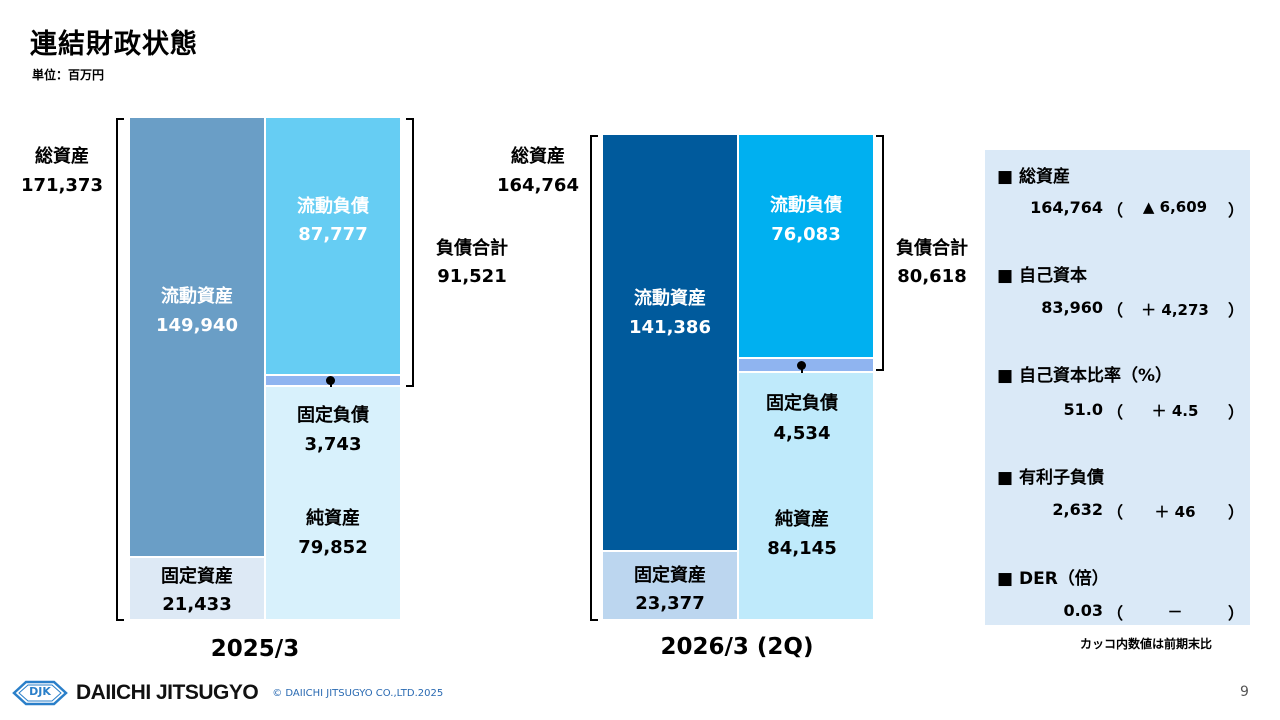 Image resolution: width=1280 pixels, height=720 pixels. What do you see at coordinates (333, 234) in the screenshot?
I see `current-liabilities-value: 87,777` at bounding box center [333, 234].